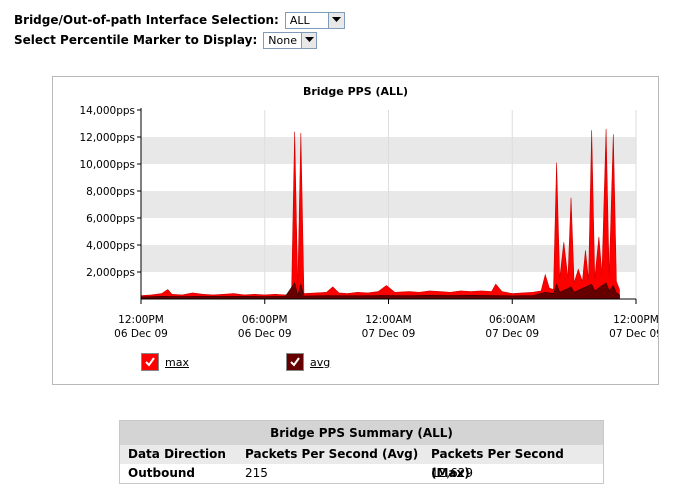 This screenshot has height=488, width=681. What do you see at coordinates (355, 91) in the screenshot?
I see `chart-title: Bridge PPS (ALL)` at bounding box center [355, 91].